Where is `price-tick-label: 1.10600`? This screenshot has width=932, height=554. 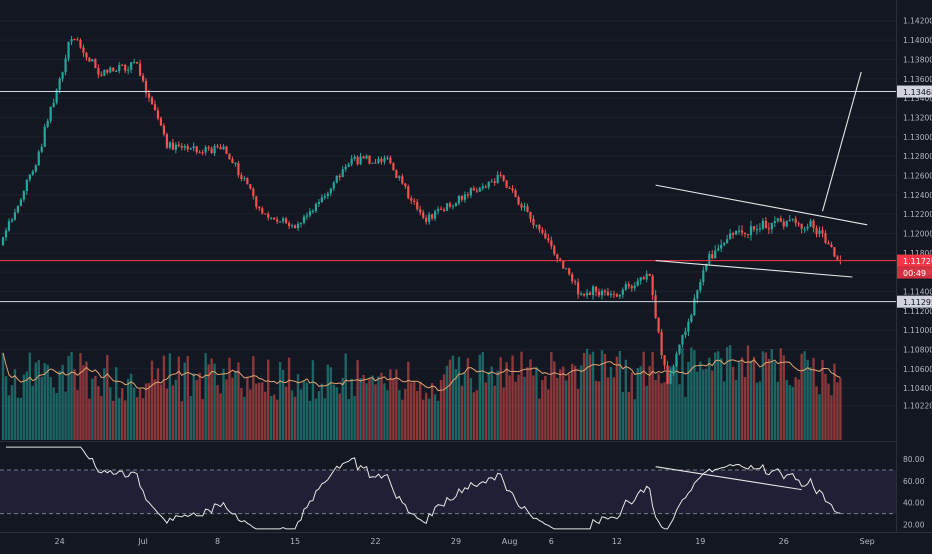
price-tick-label: 1.10600 is located at coordinates (917, 369).